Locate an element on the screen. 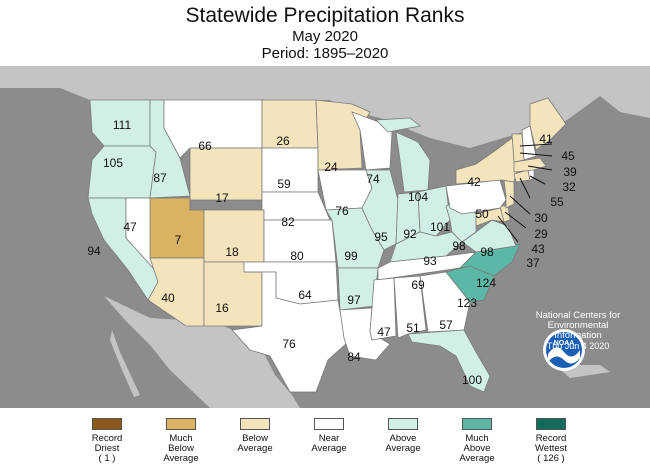  legend-label: ( 1 ) is located at coordinates (107, 458).